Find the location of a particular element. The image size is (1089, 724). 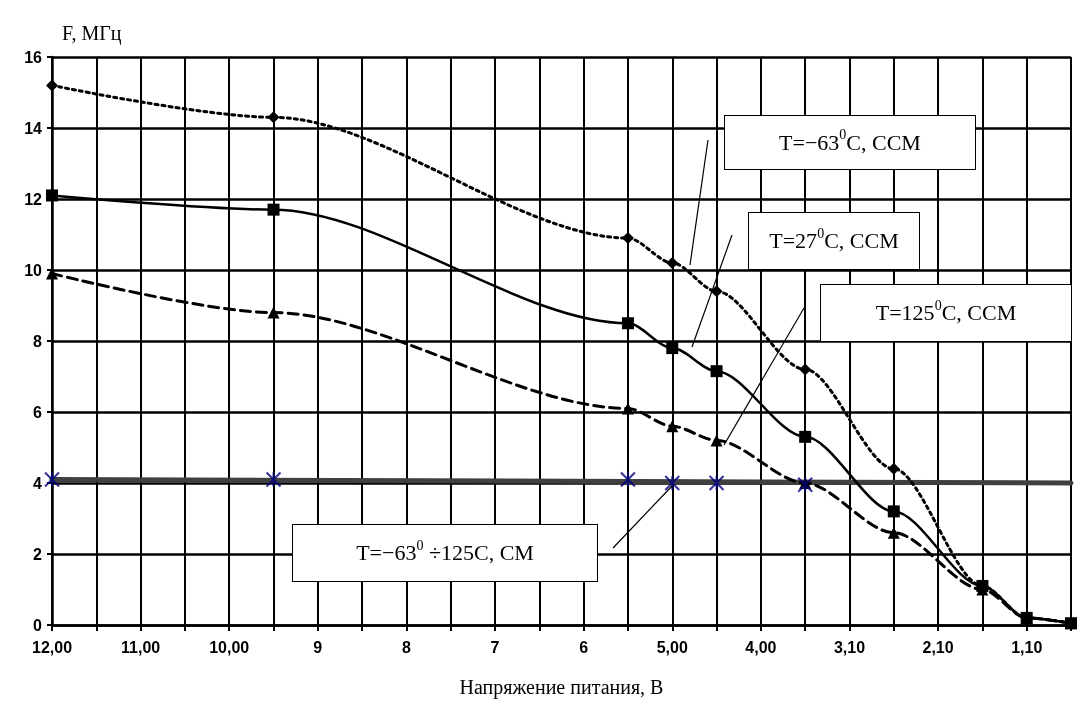

annotation: T=125$^{0}$C, ССМ is located at coordinates (946, 311).